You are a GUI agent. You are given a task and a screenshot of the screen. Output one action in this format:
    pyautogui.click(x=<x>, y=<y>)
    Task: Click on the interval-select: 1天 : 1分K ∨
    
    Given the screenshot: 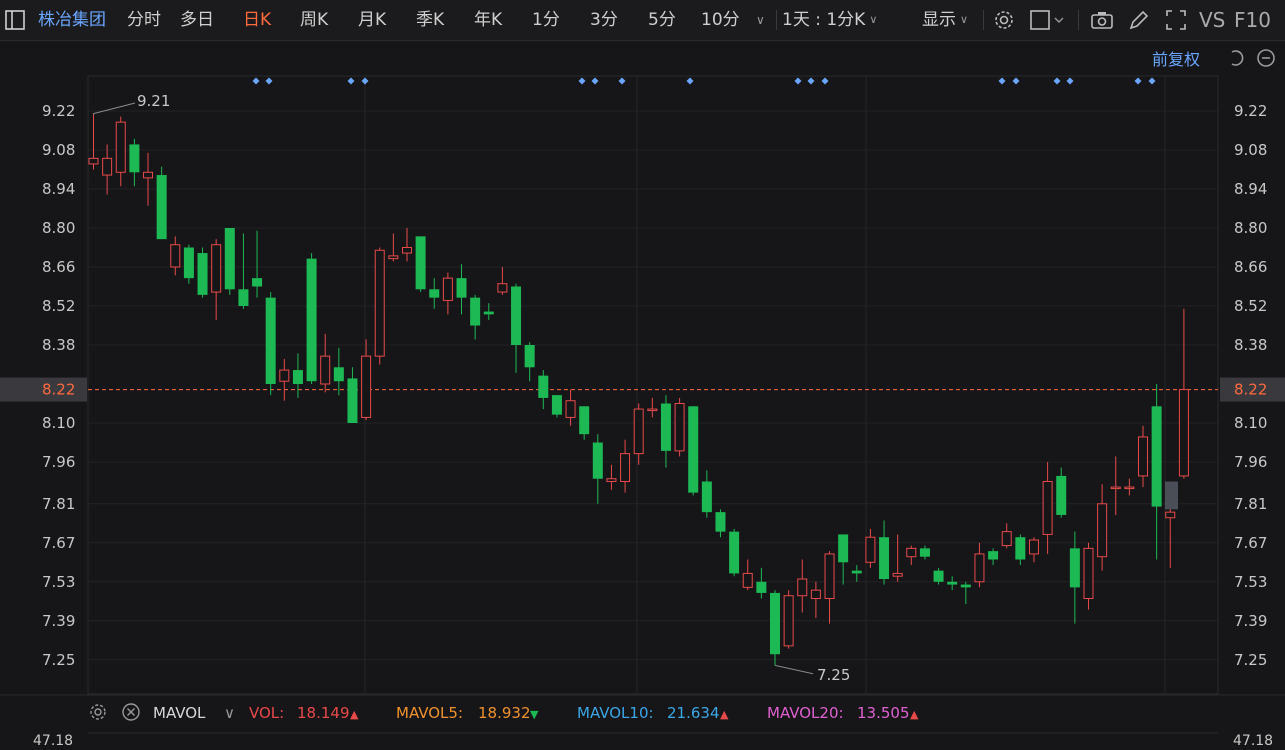 What is the action you would take?
    pyautogui.click(x=829, y=20)
    